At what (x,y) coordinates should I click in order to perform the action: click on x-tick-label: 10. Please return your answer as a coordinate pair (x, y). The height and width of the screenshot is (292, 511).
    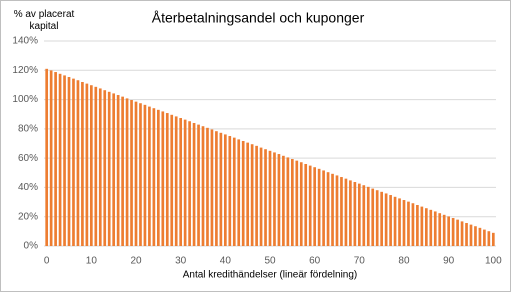
    Looking at the image, I should click on (92, 261).